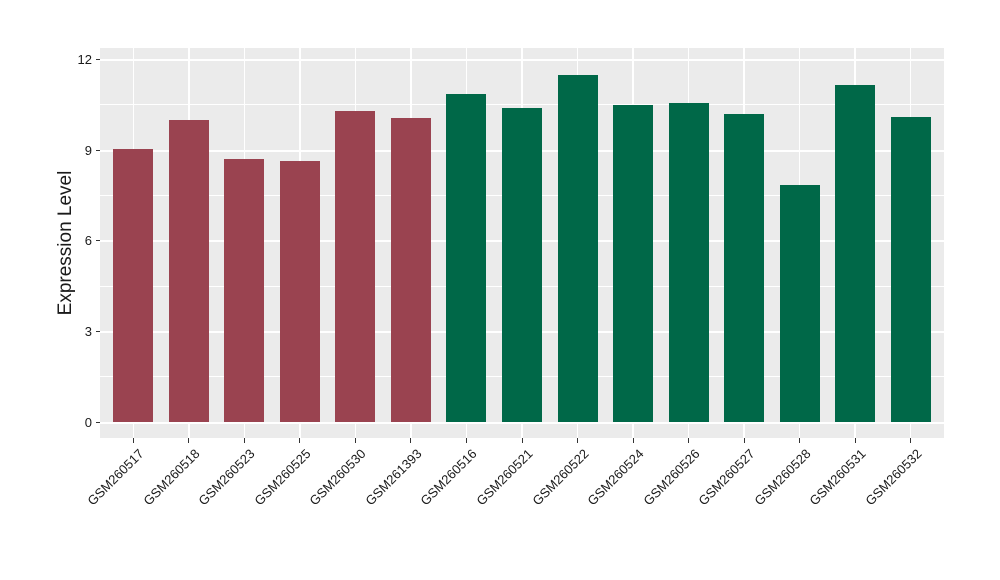 The image size is (1000, 580). I want to click on y-axis-tick-label: 9, so click(88, 150).